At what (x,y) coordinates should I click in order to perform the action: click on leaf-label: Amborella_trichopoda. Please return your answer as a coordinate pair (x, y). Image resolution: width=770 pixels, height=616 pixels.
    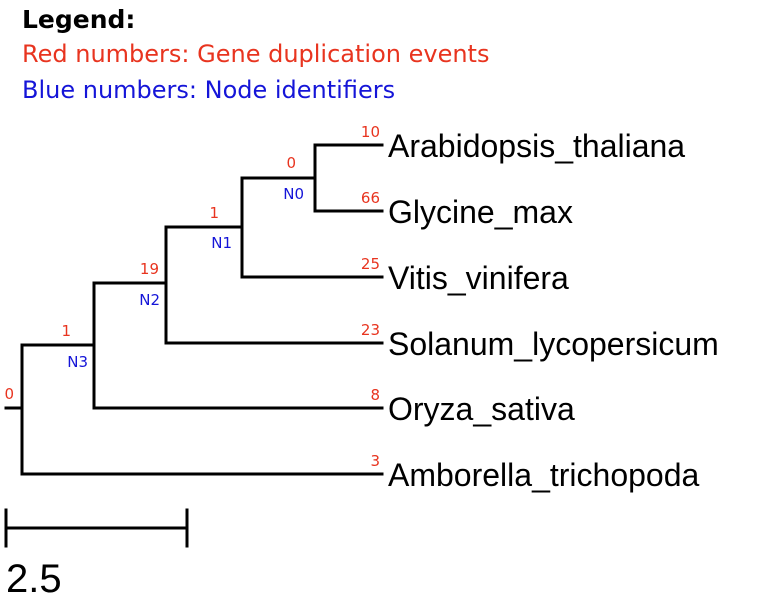
    Looking at the image, I should click on (544, 475).